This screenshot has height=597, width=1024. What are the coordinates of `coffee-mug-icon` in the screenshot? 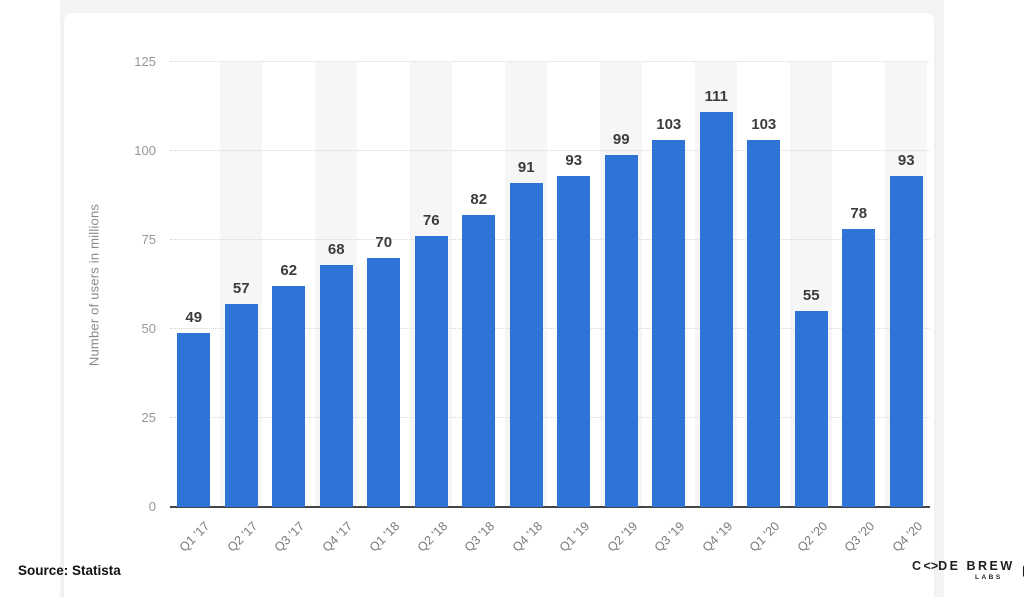 It's located at (1023, 571).